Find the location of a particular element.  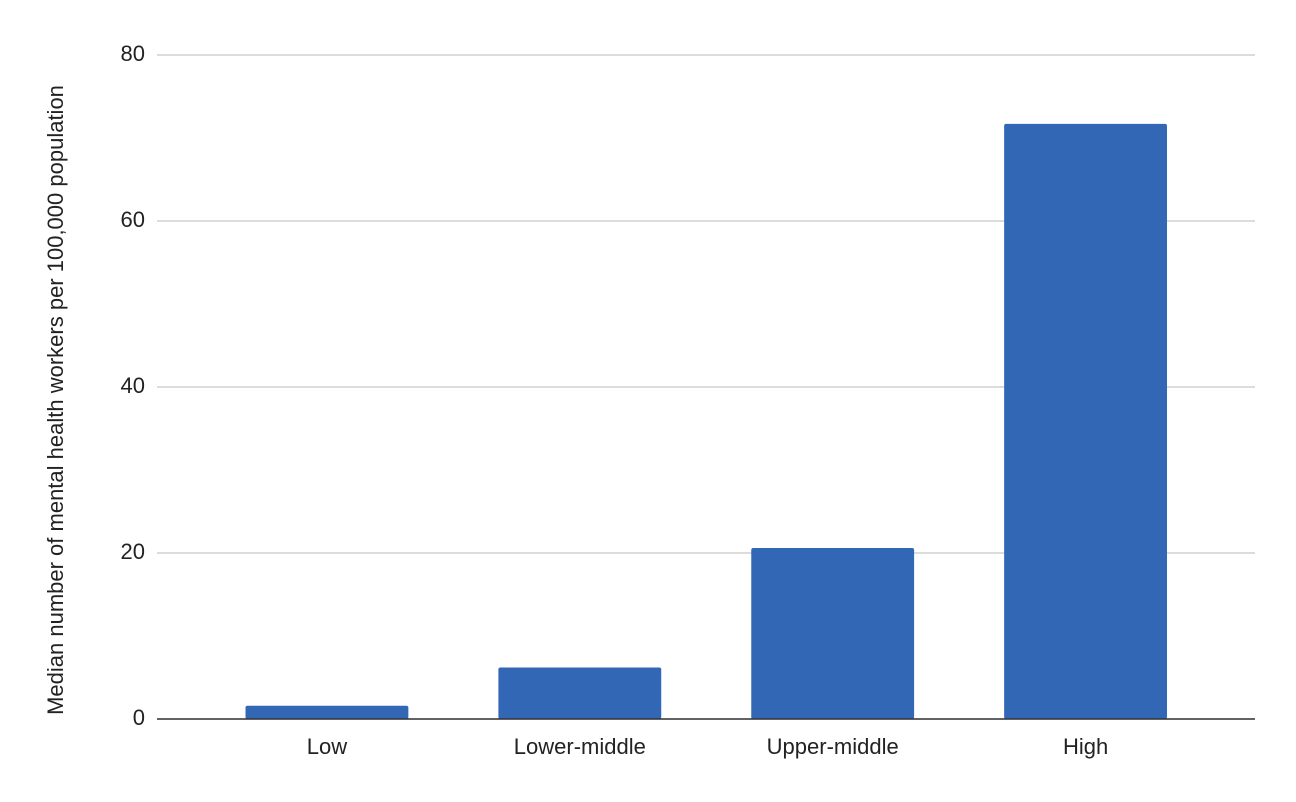

y-tick-label: 0 is located at coordinates (139, 717).